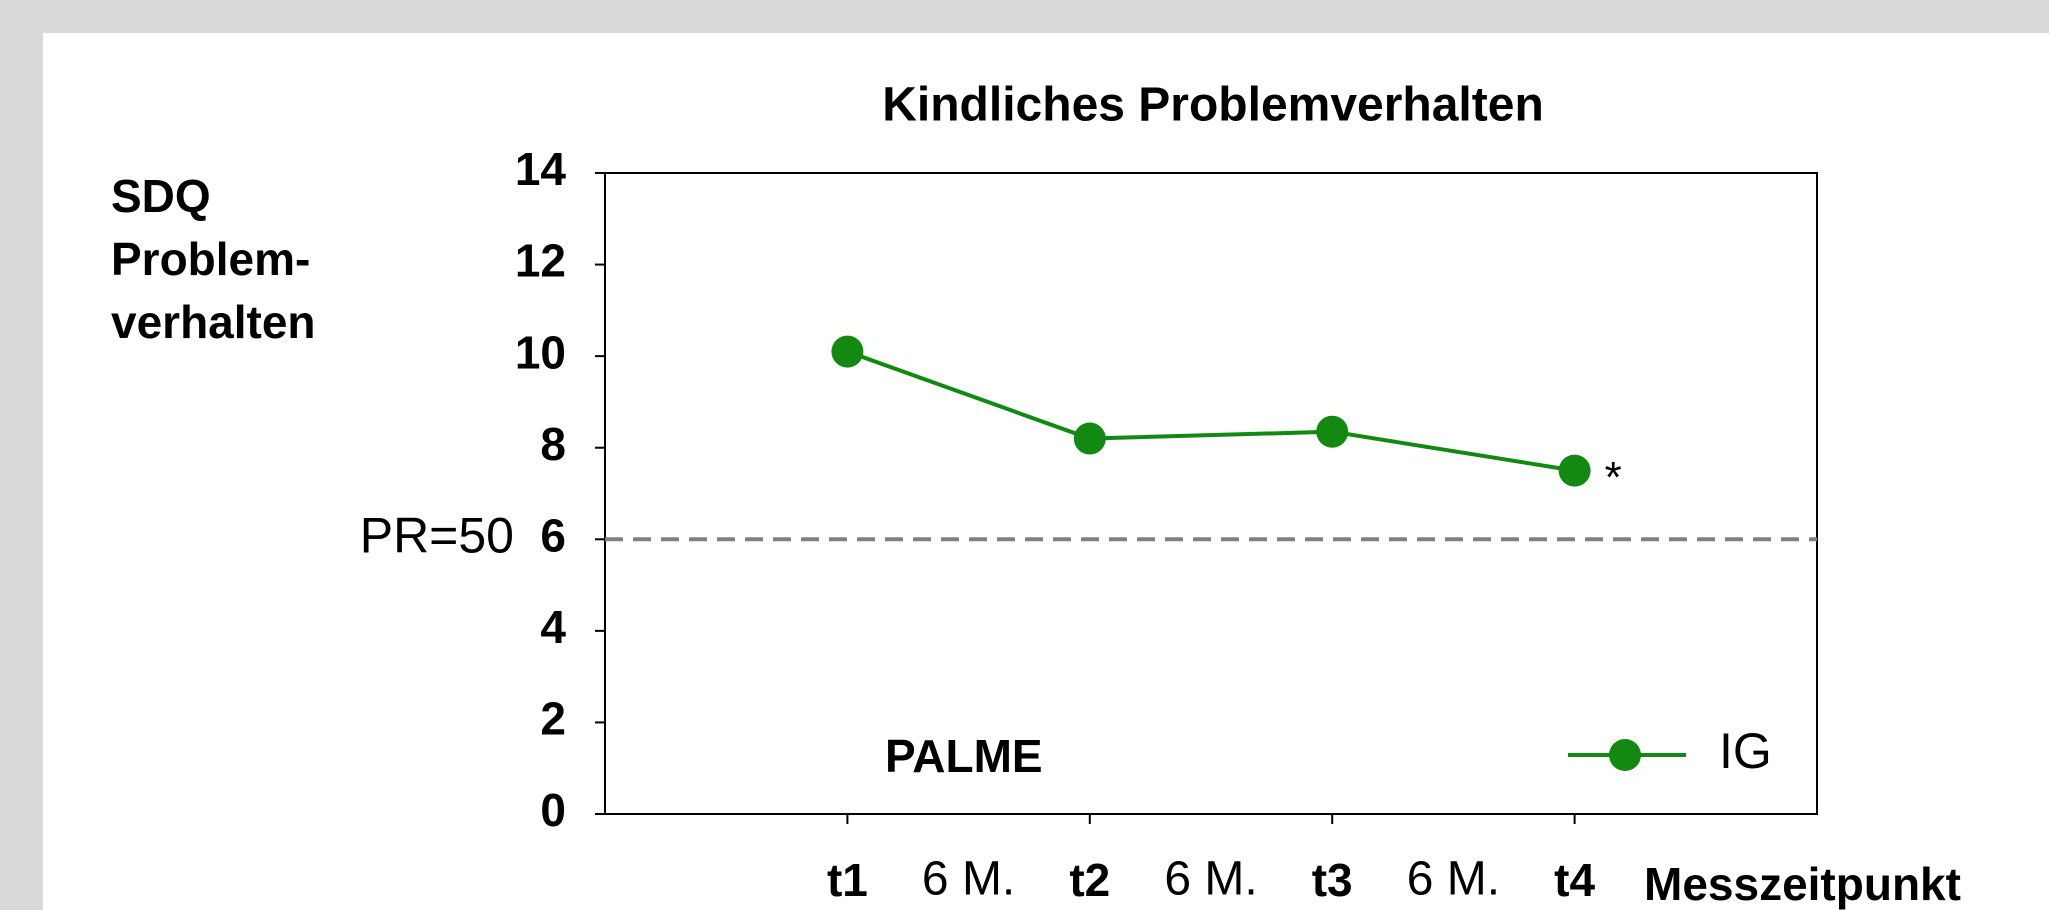 This screenshot has width=2049, height=910. Describe the element at coordinates (540, 261) in the screenshot. I see `y-tick-label: 12` at that location.